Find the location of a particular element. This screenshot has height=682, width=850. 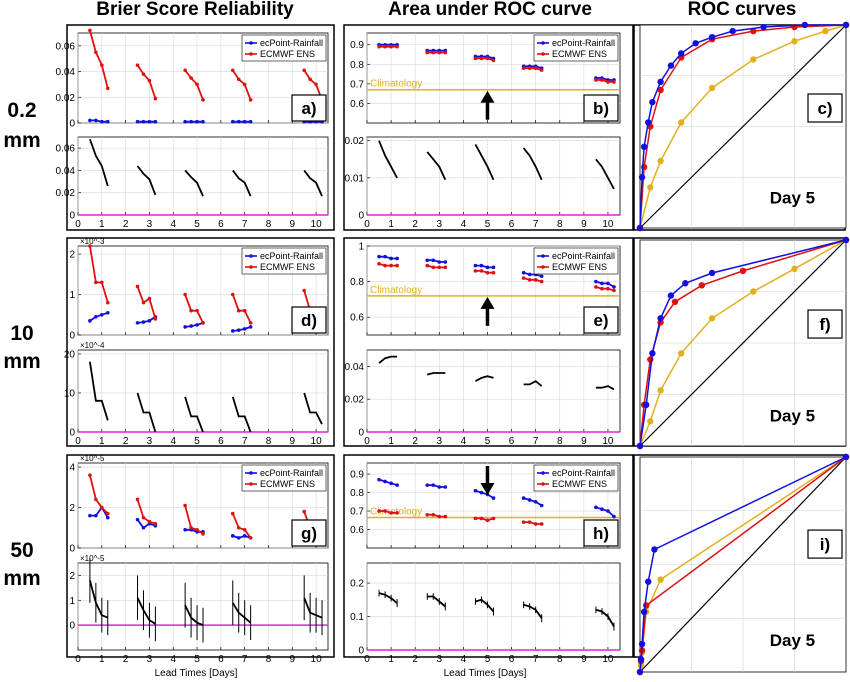

legend-box is located at coordinates (284, 478).